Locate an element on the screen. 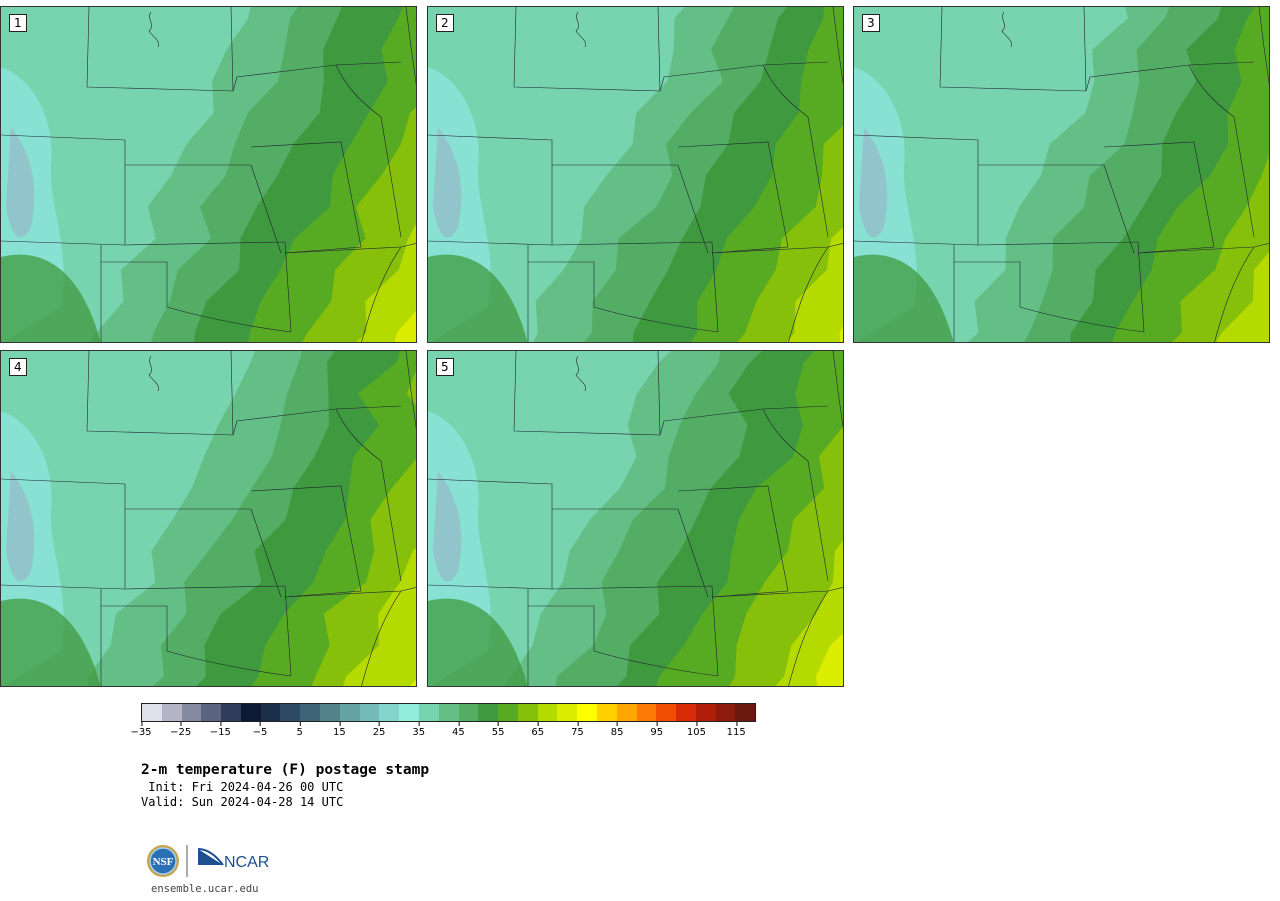 The image size is (1280, 901). colorbar-tick-label: 75 is located at coordinates (577, 730).